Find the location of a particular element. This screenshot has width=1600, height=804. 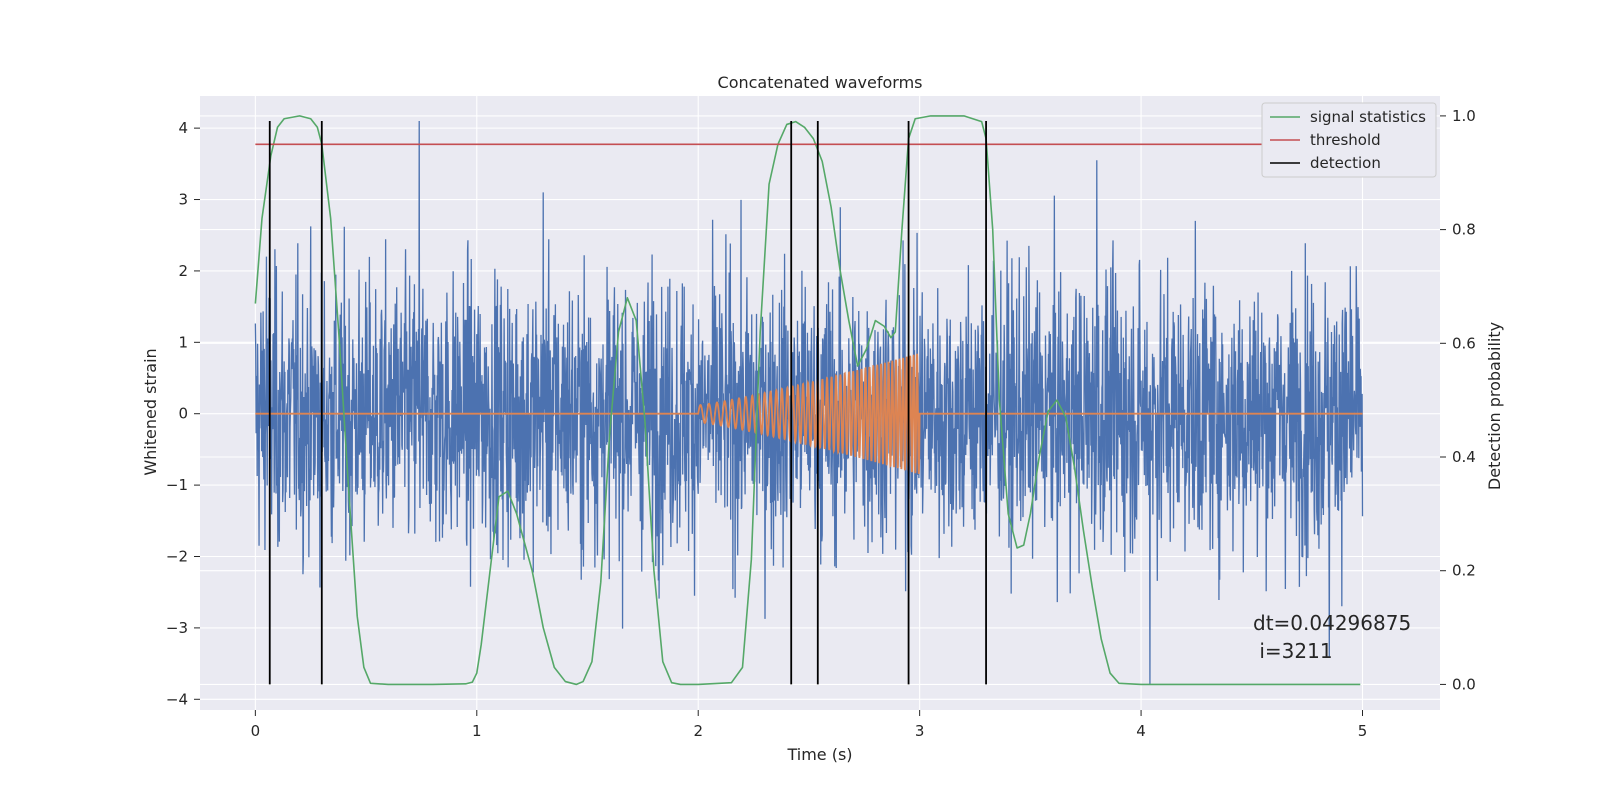

x-axis-label: Time (s) is located at coordinates (819, 754).